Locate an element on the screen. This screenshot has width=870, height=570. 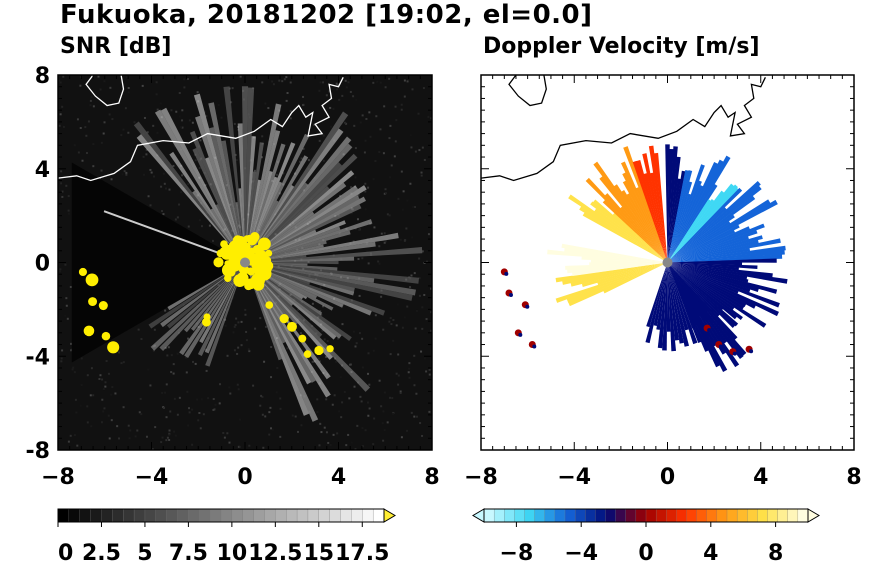
x-tick-label: 8 is located at coordinates (853, 477).